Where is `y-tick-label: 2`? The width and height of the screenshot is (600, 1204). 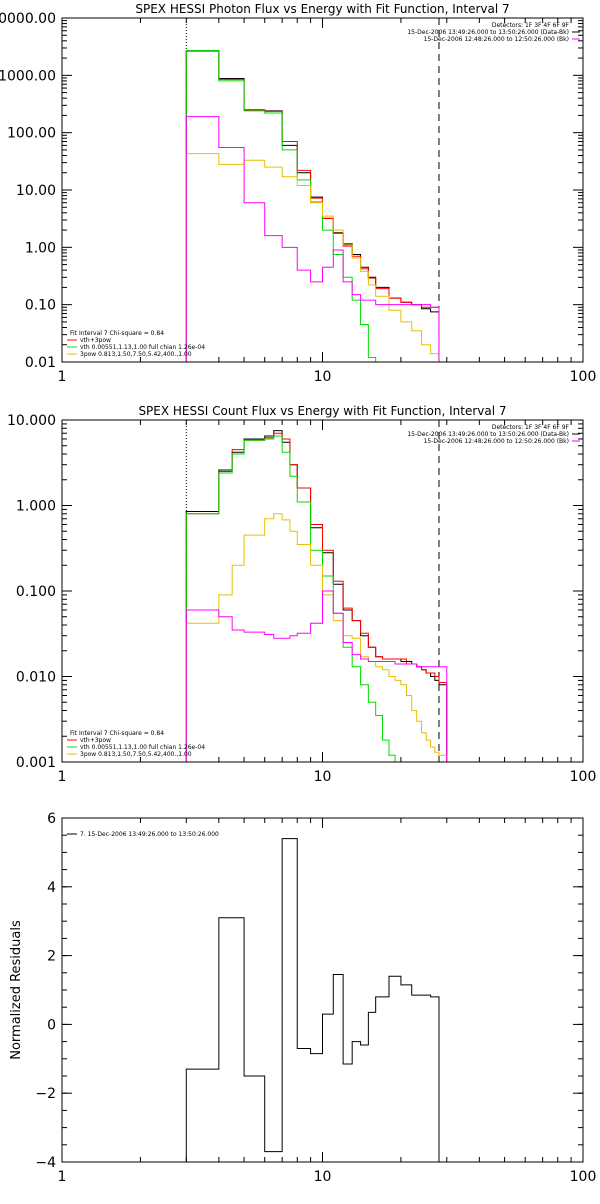 y-tick-label: 2 is located at coordinates (51, 957).